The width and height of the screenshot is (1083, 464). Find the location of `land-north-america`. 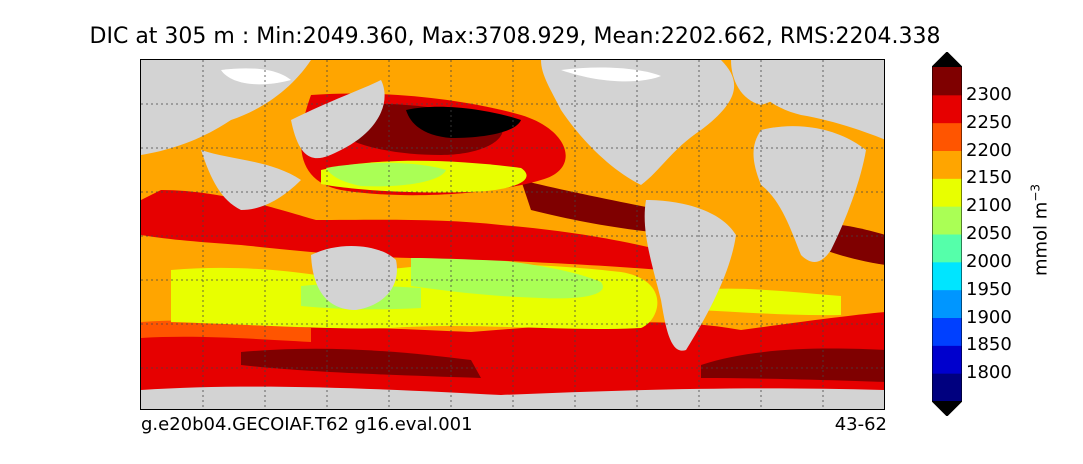

land-north-america is located at coordinates (638, 122).